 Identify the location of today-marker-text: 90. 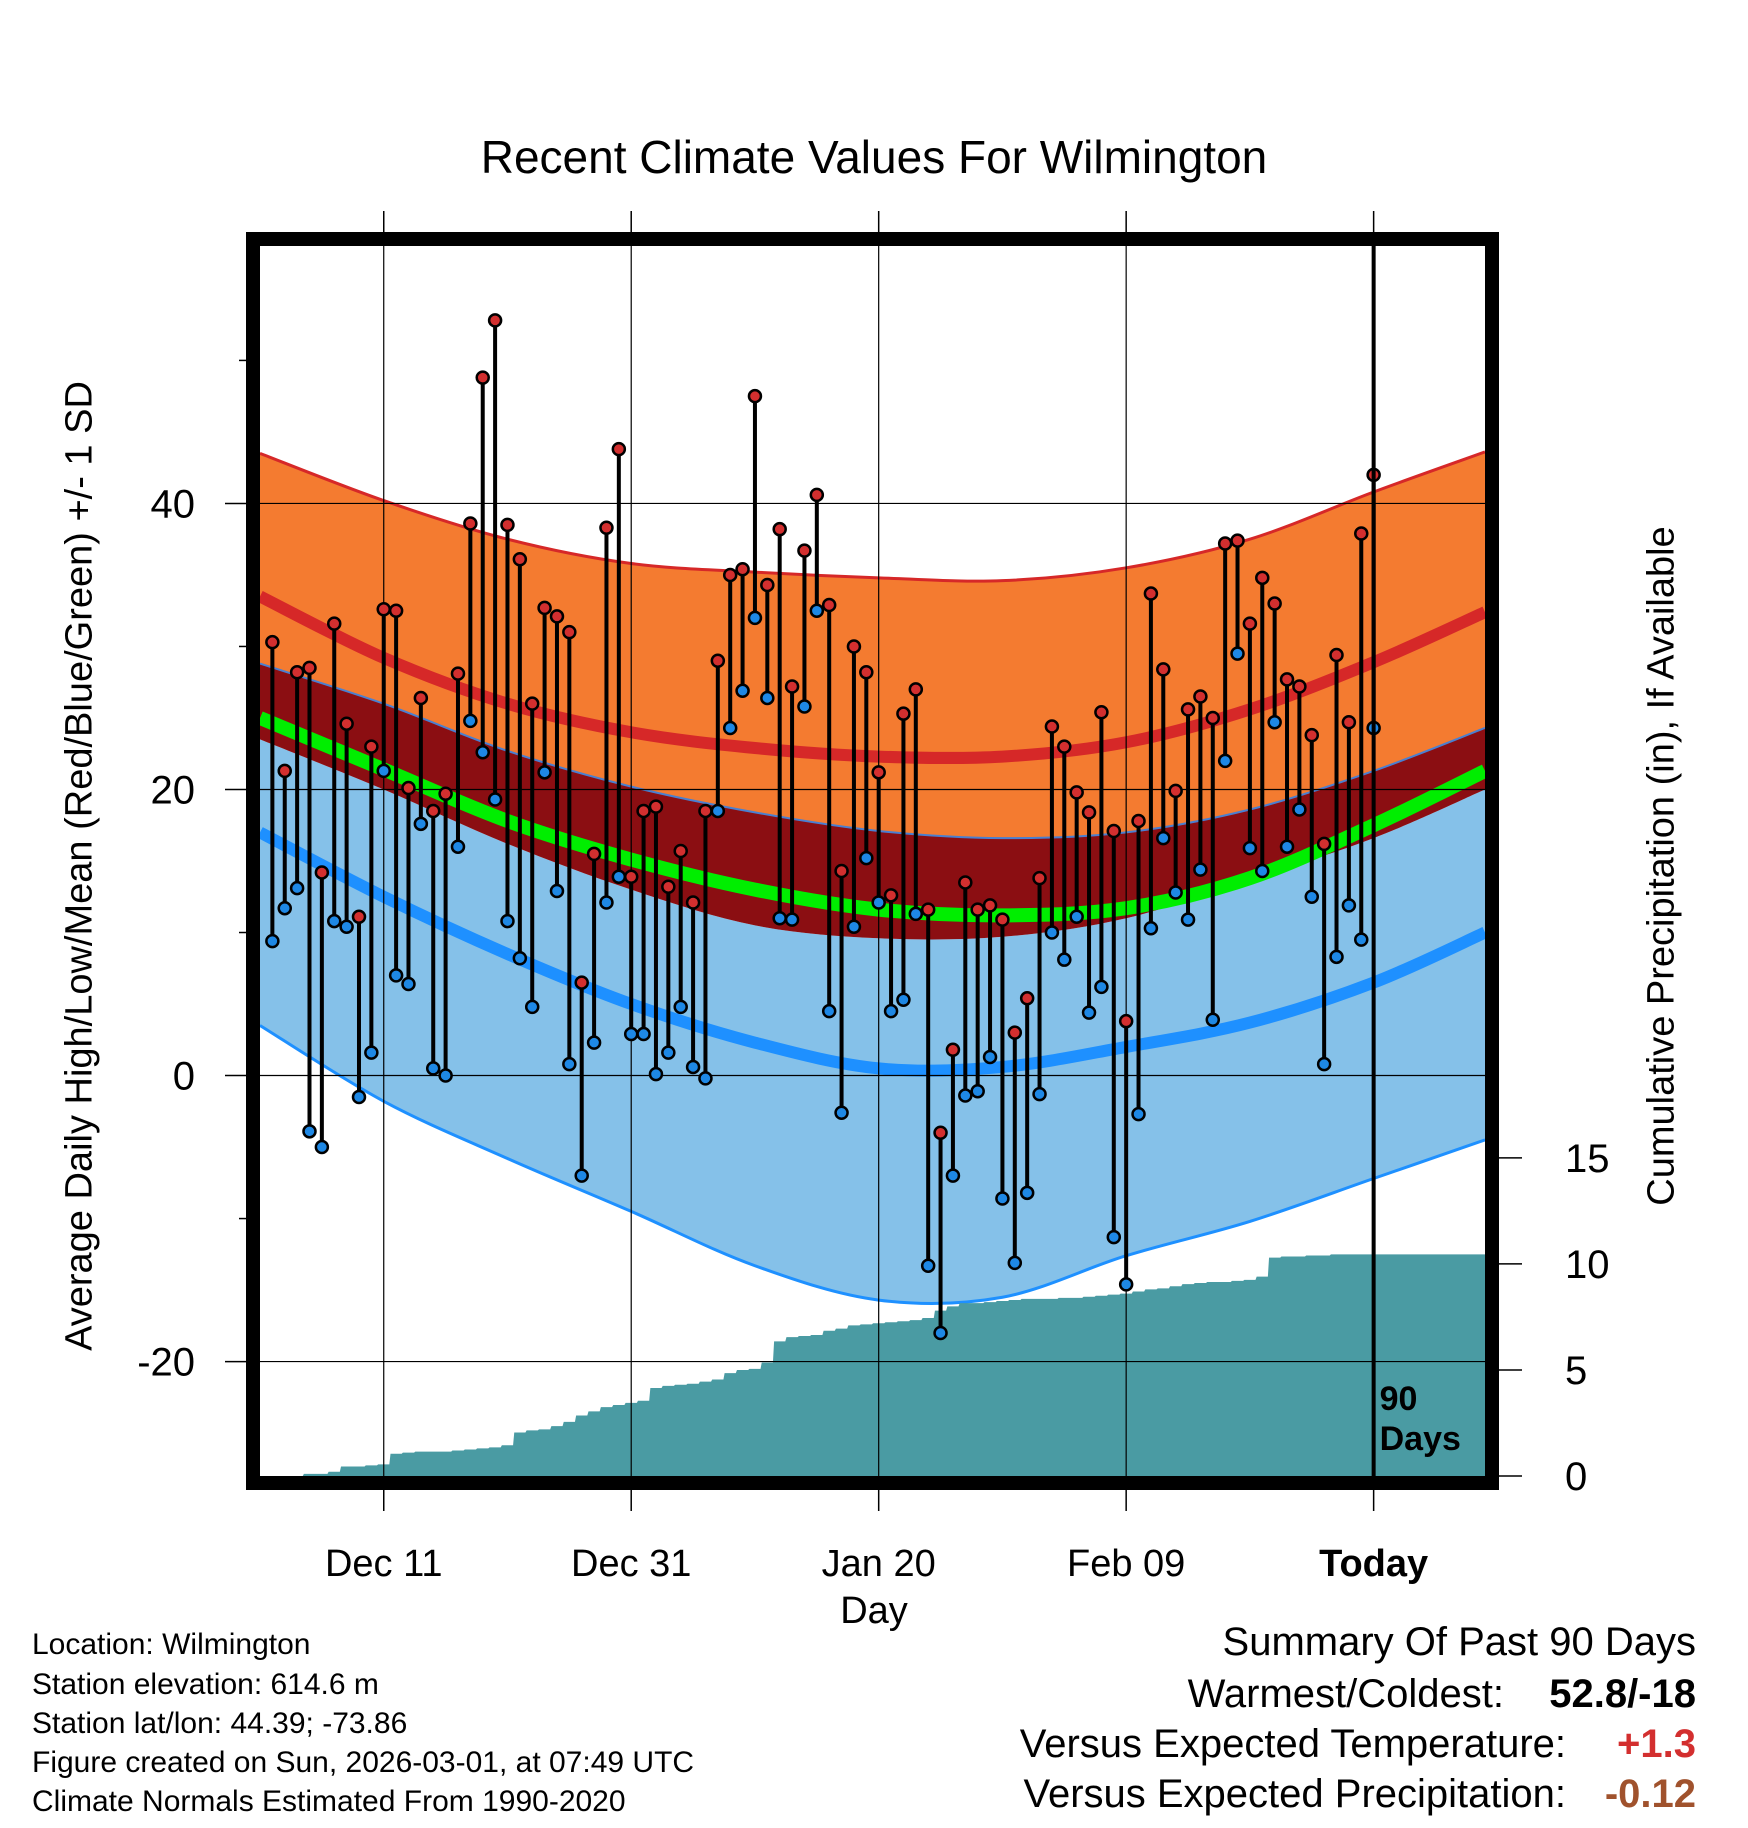
(1399, 1399).